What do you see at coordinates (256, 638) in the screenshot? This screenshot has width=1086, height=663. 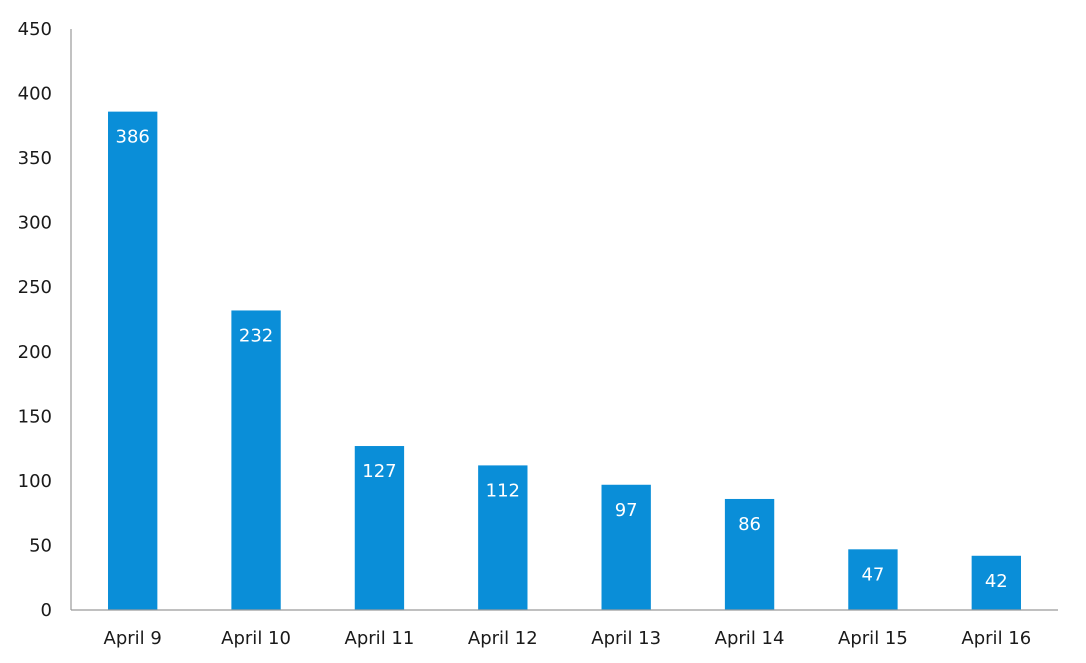 I see `x-tick-label: April 10` at bounding box center [256, 638].